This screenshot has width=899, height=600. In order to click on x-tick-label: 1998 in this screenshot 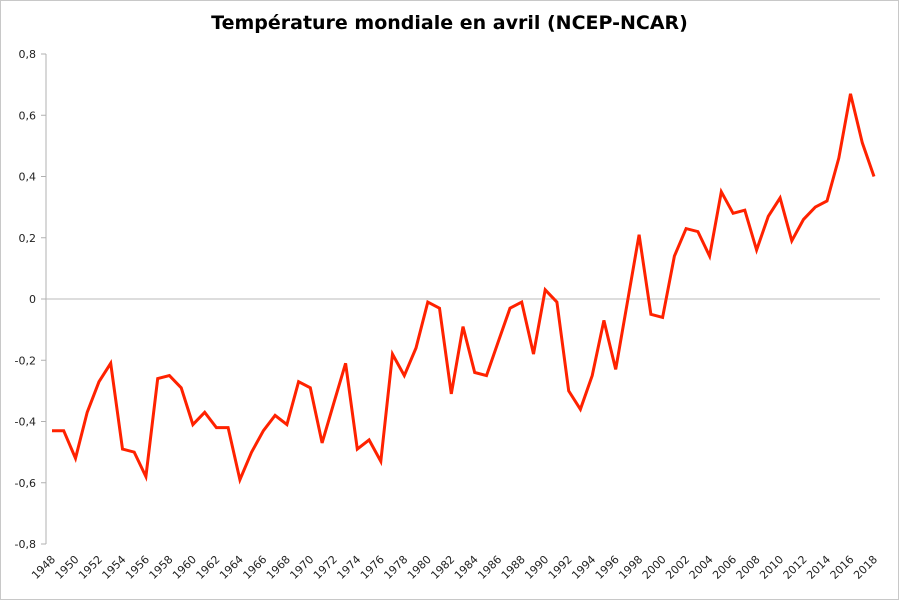, I will do `click(630, 567)`.